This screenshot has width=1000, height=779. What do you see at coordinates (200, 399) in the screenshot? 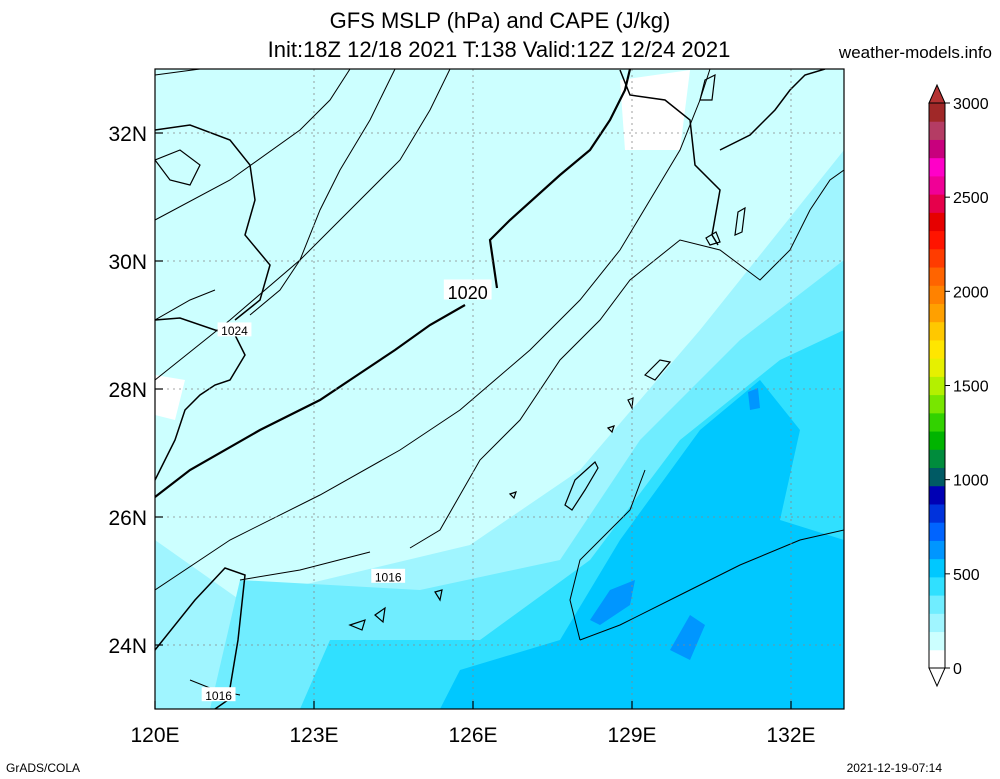
I see `coastline-china` at bounding box center [200, 399].